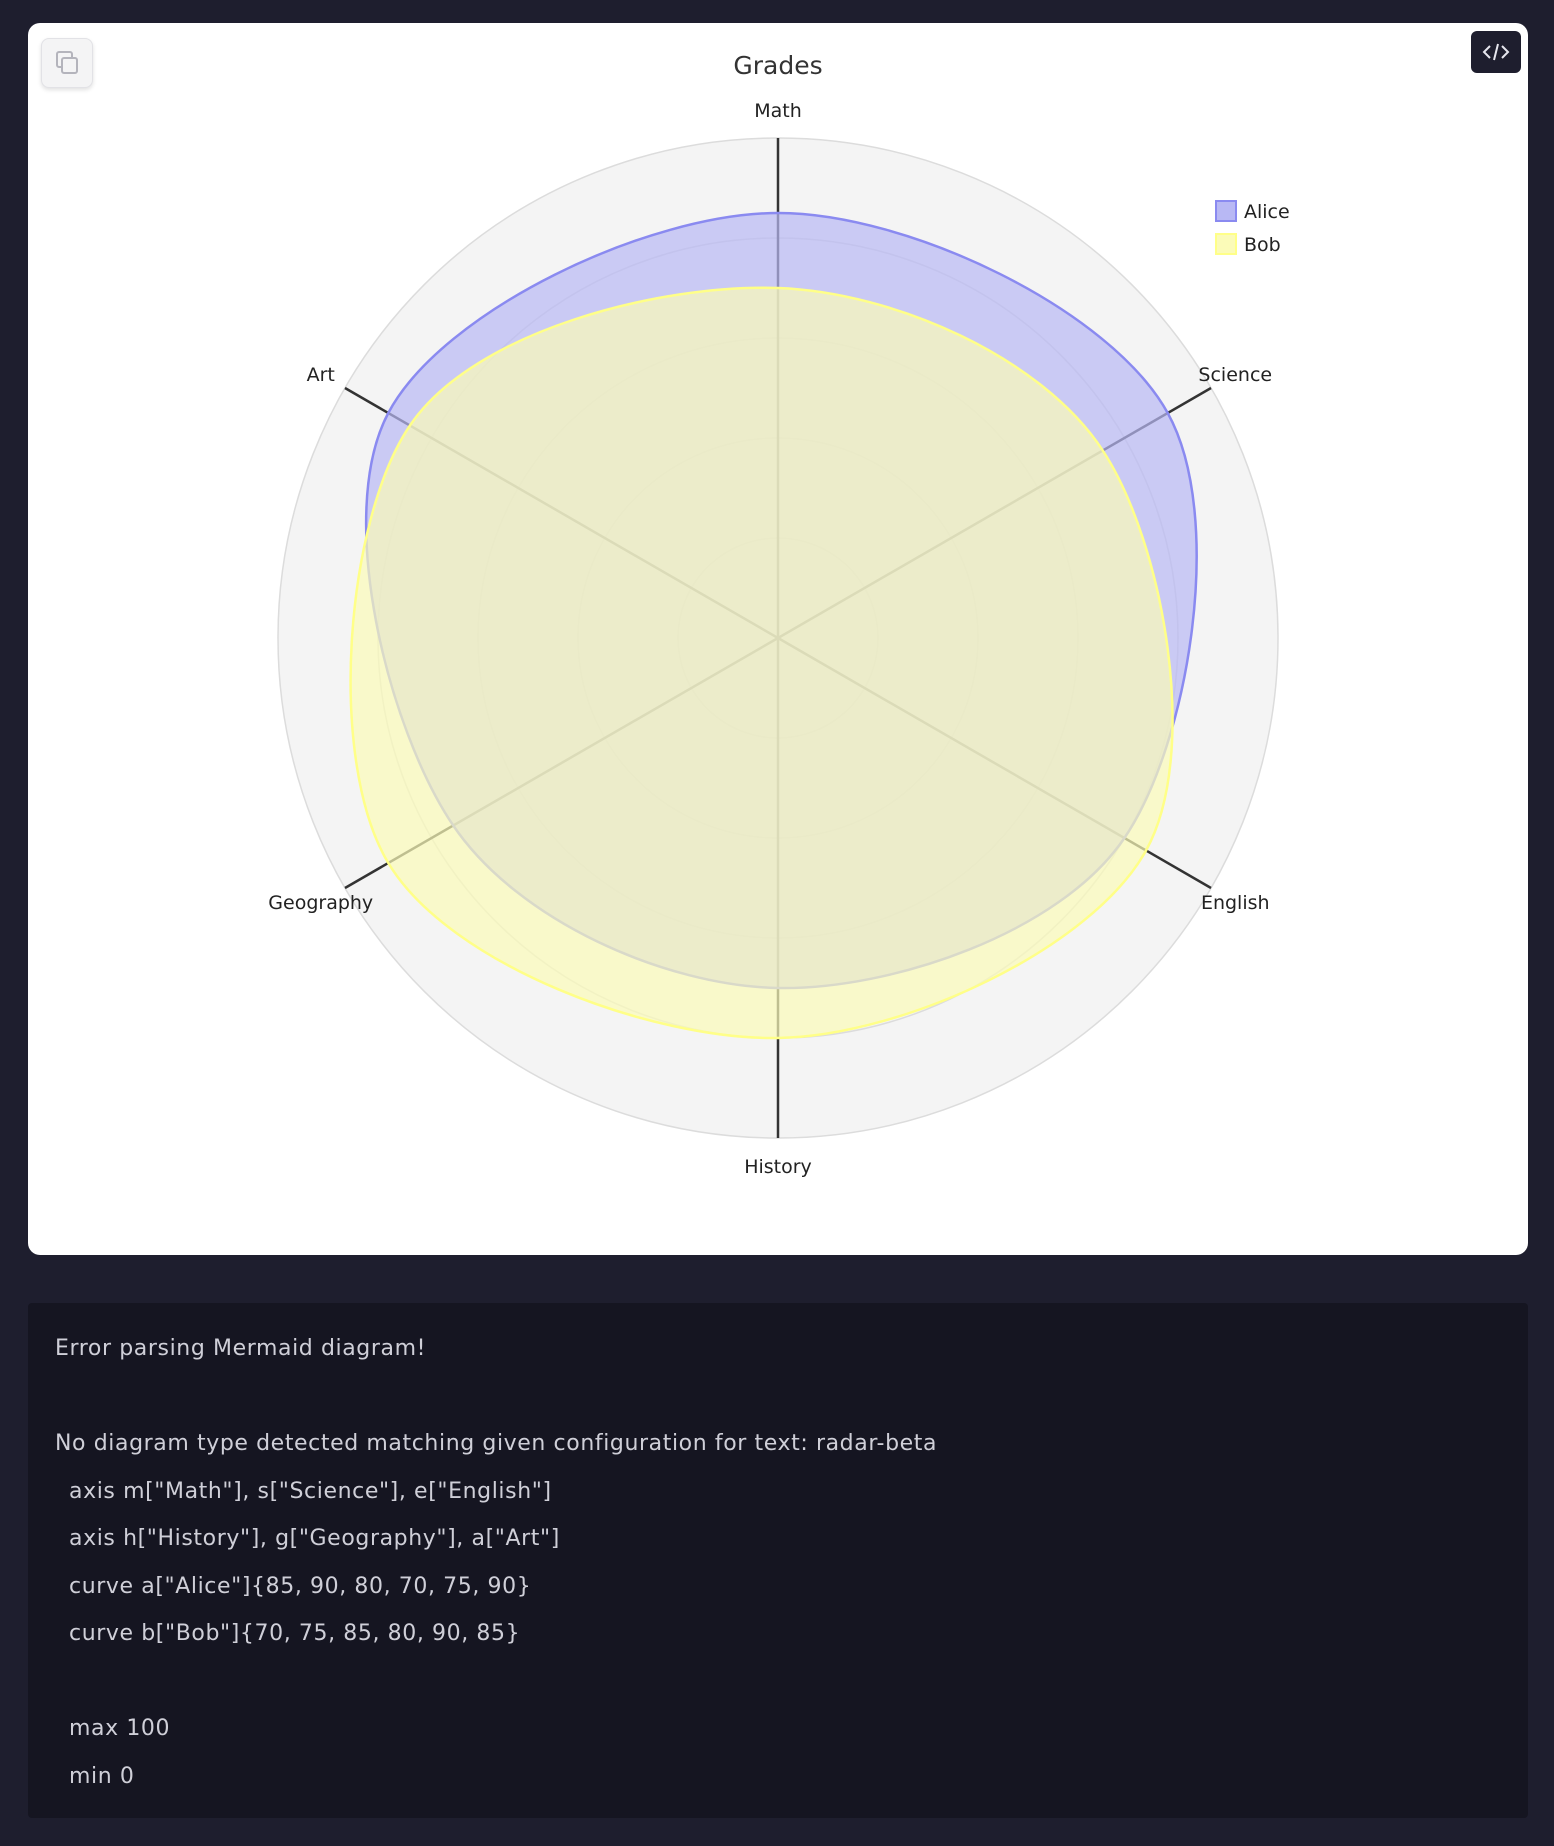 The image size is (1554, 1846). What do you see at coordinates (778, 1167) in the screenshot?
I see `axis-label-history: History` at bounding box center [778, 1167].